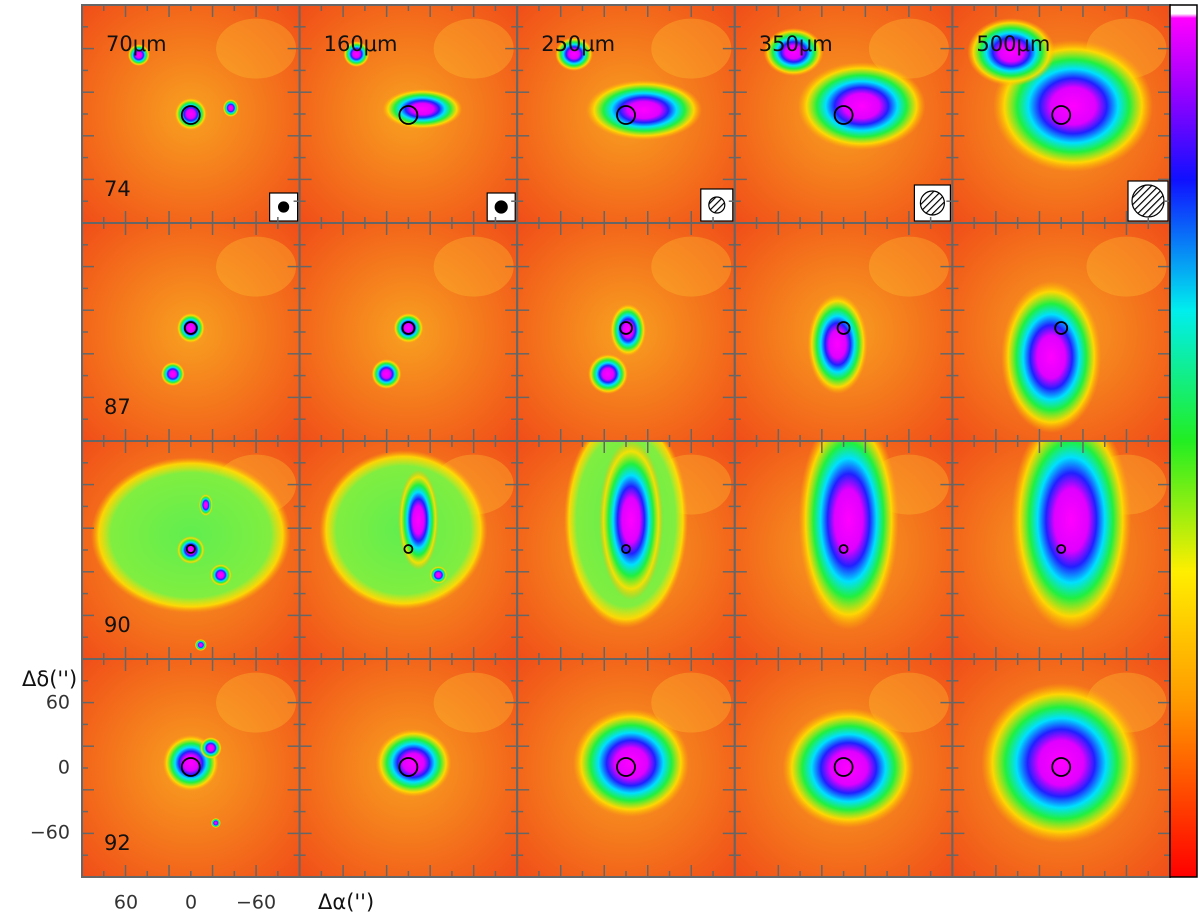 This screenshot has width=1200, height=917. What do you see at coordinates (117, 407) in the screenshot?
I see `source-id: 87` at bounding box center [117, 407].